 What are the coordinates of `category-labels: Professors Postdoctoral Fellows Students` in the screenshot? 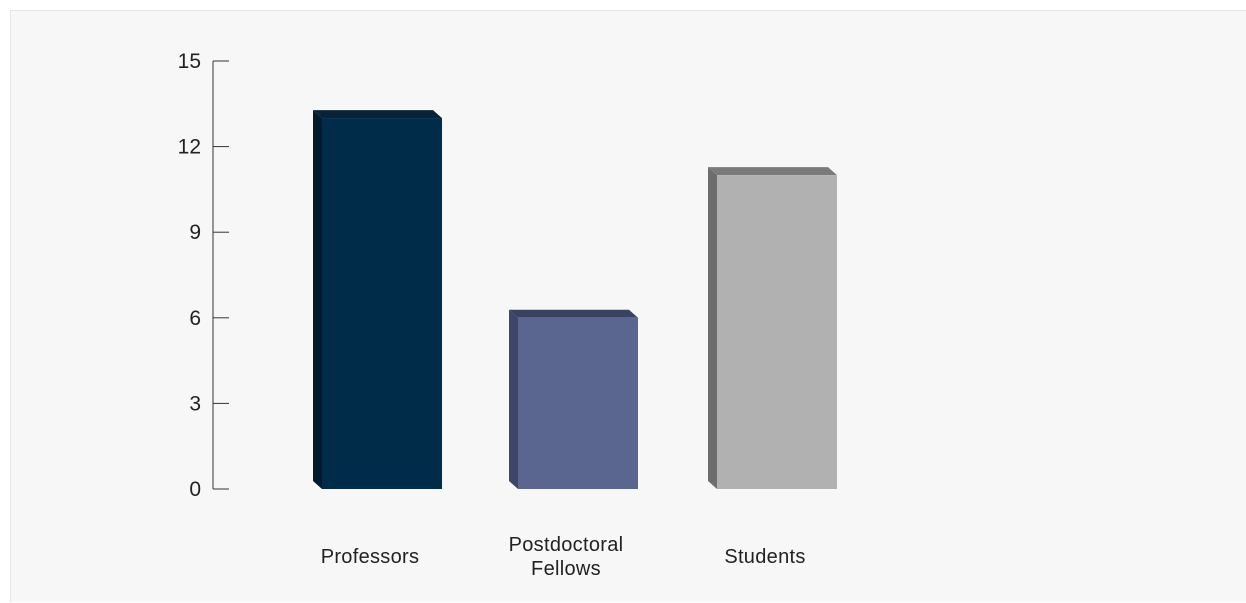 It's located at (563, 557).